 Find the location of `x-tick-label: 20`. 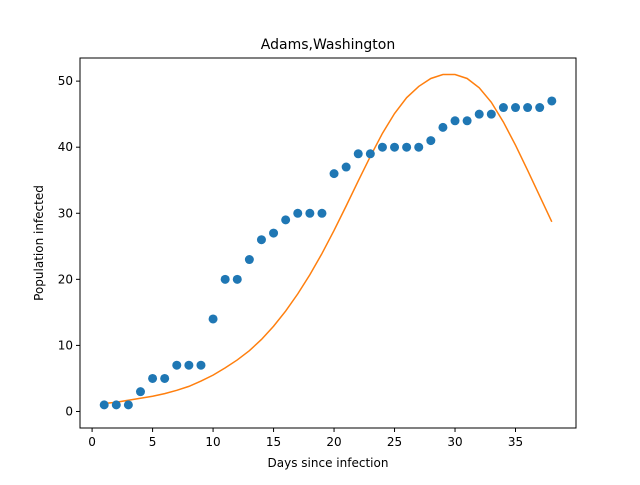

x-tick-label: 20 is located at coordinates (333, 442).